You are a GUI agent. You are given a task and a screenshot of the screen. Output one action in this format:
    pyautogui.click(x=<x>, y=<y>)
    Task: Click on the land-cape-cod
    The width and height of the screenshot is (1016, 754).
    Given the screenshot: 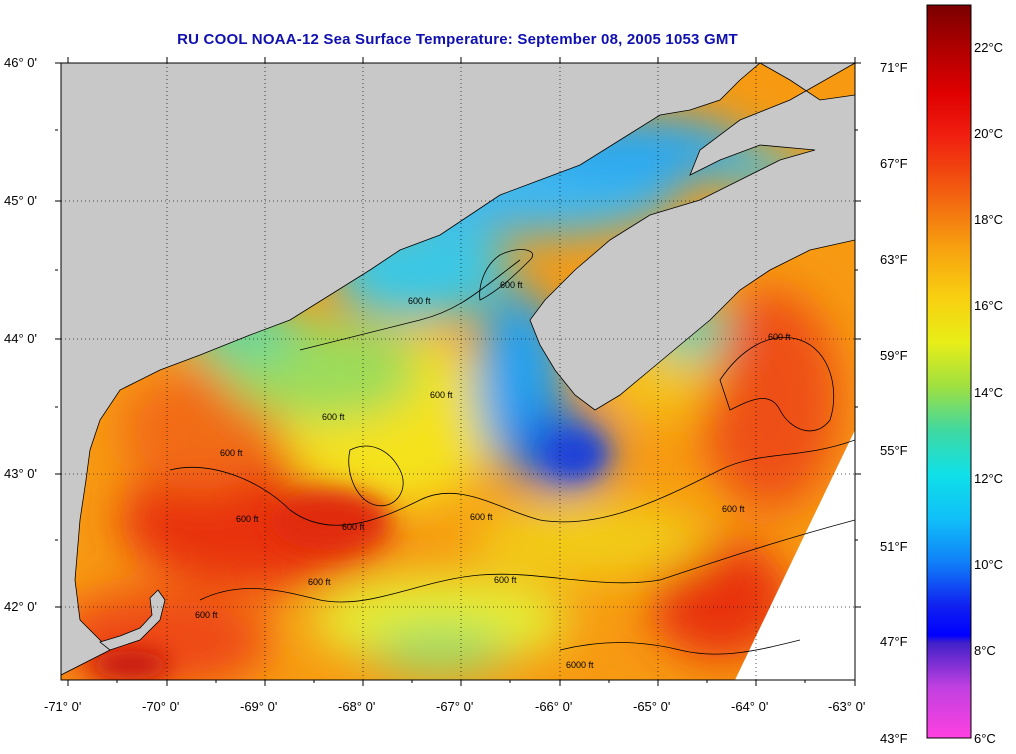 What is the action you would take?
    pyautogui.click(x=132, y=620)
    